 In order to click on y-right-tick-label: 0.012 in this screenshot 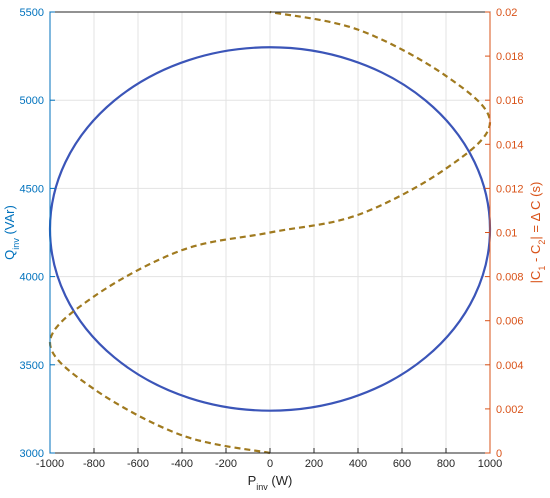, I will do `click(510, 189)`.